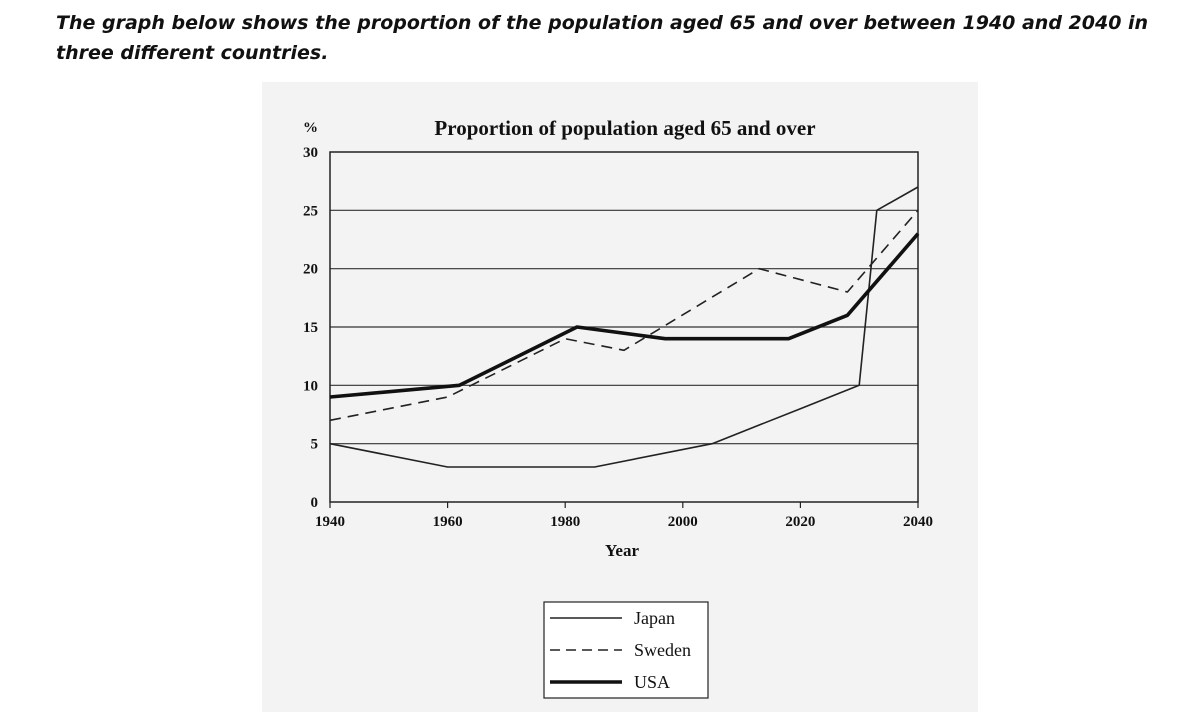  I want to click on x-tick-label: 2020, so click(800, 522).